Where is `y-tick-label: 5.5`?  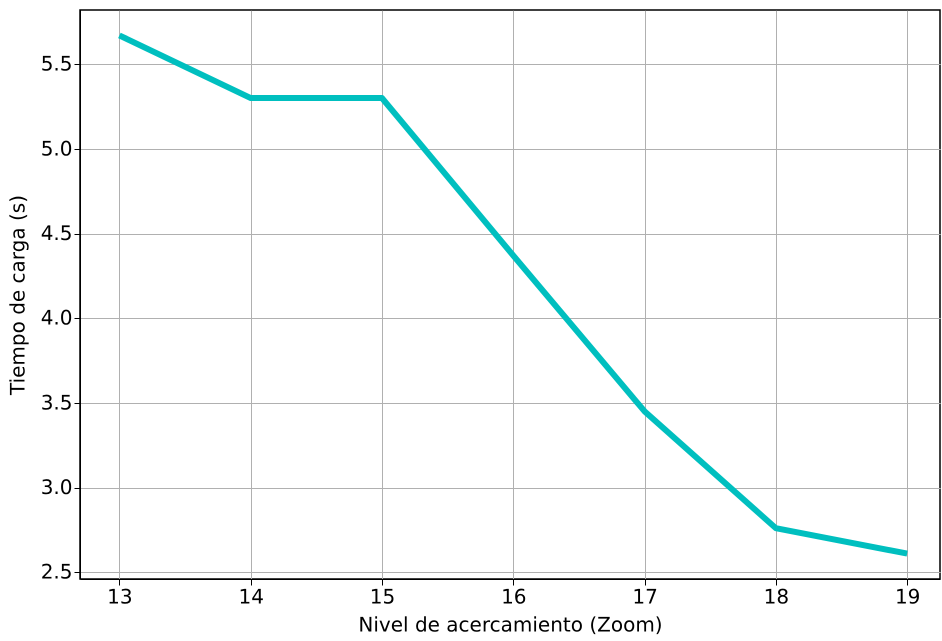 y-tick-label: 5.5 is located at coordinates (56, 64).